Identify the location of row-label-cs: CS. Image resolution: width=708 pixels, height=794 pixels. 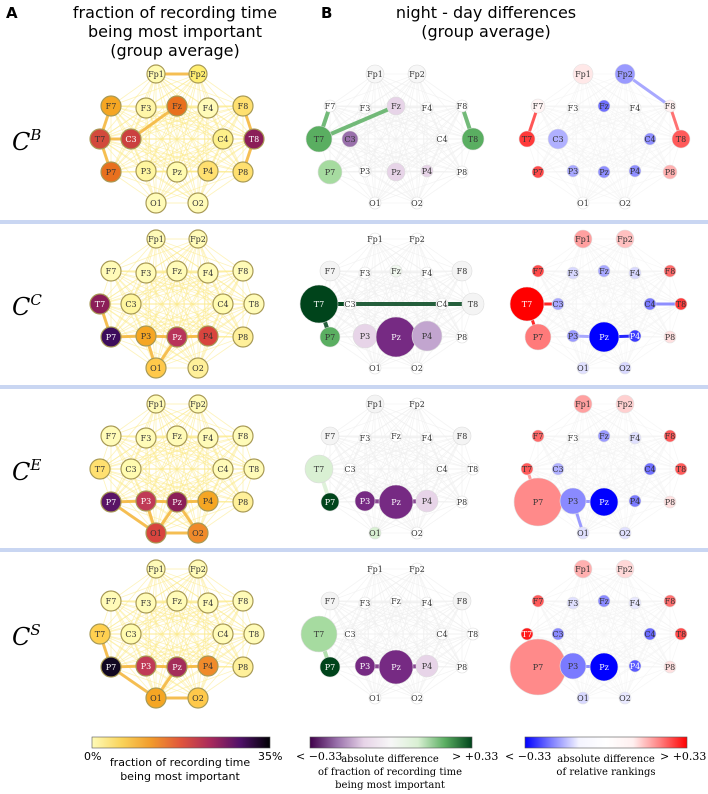
(26, 636).